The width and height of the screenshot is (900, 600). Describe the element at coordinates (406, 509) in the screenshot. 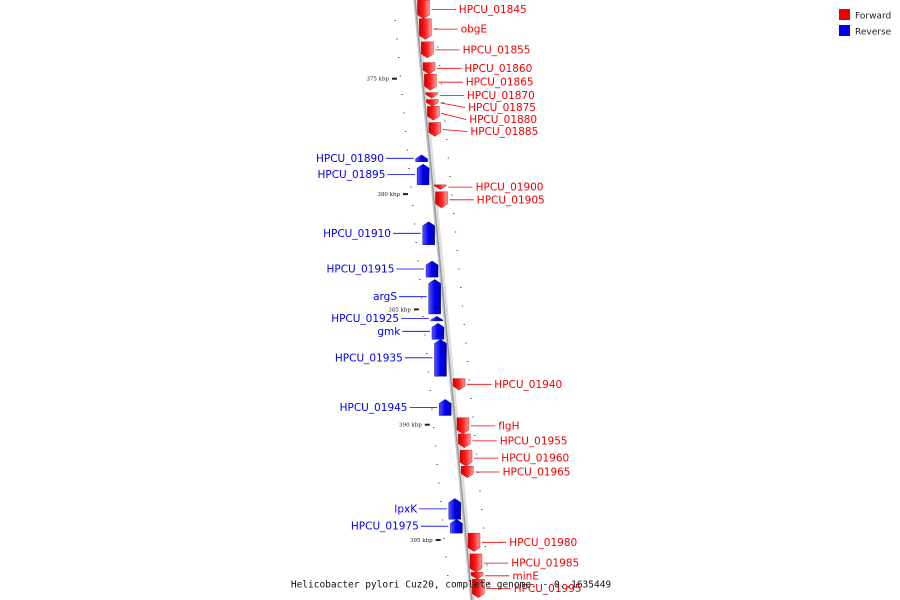

I see `gene-label-lpxk: lpxK` at that location.